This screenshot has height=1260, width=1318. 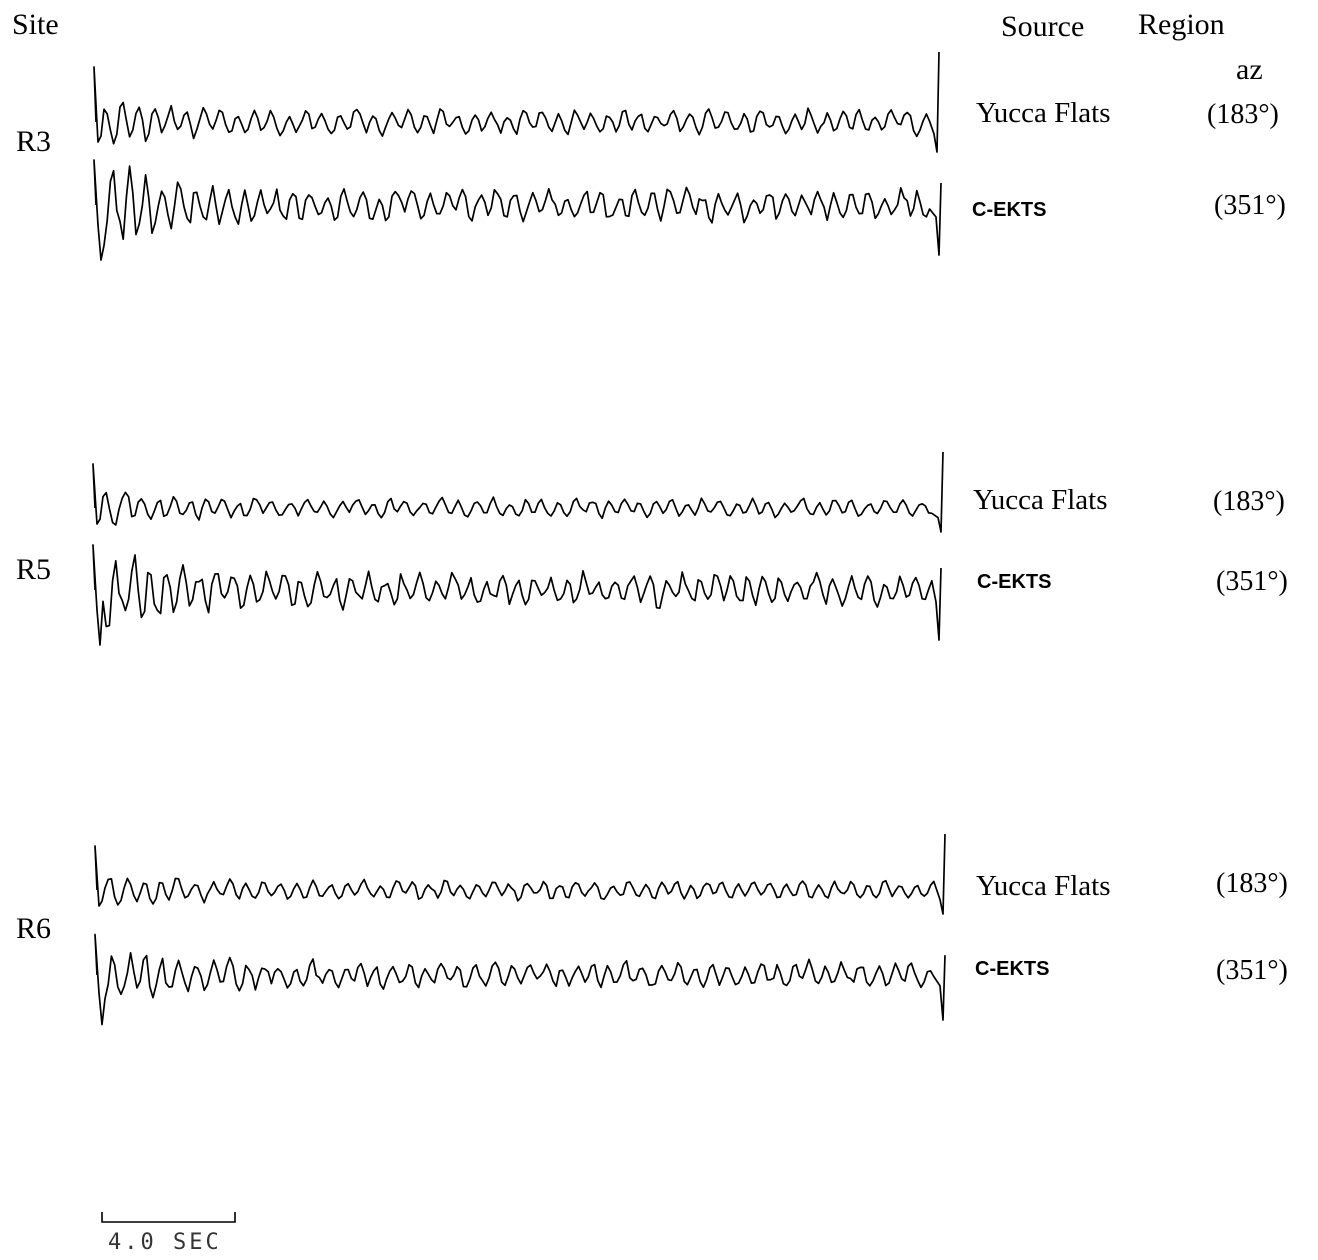 I want to click on trace-r3-yucca-flats, so click(x=516, y=102).